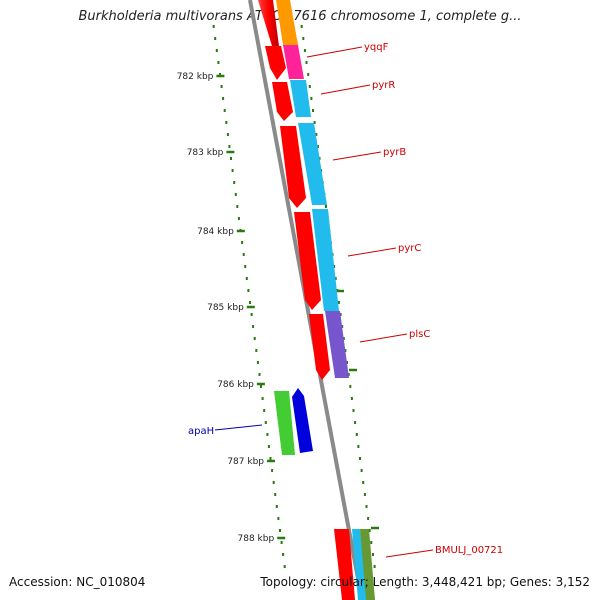 This screenshot has width=600, height=600. What do you see at coordinates (312, 164) in the screenshot?
I see `gene-feature-pyrB-gene` at bounding box center [312, 164].